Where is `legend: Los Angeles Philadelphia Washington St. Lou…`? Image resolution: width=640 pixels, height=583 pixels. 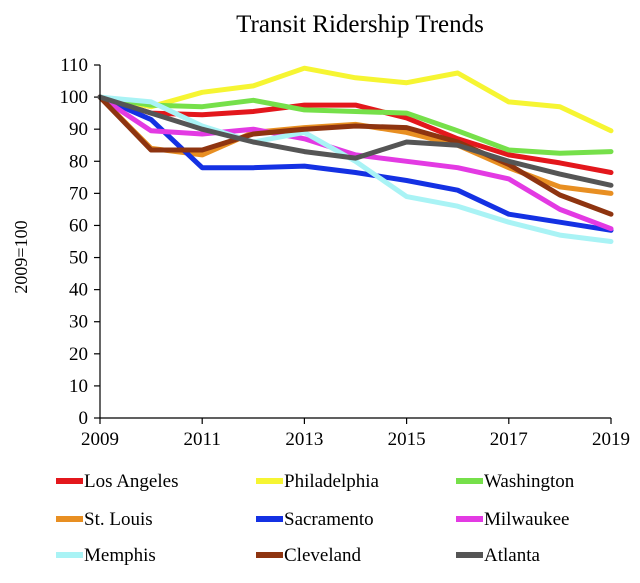
legend: Los Angeles Philadelphia Washington St. Lou… is located at coordinates (315, 518).